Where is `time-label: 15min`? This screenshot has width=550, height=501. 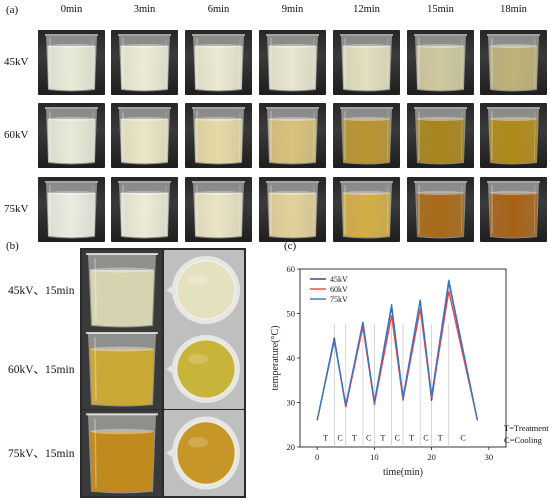 time-label: 15min is located at coordinates (440, 9).